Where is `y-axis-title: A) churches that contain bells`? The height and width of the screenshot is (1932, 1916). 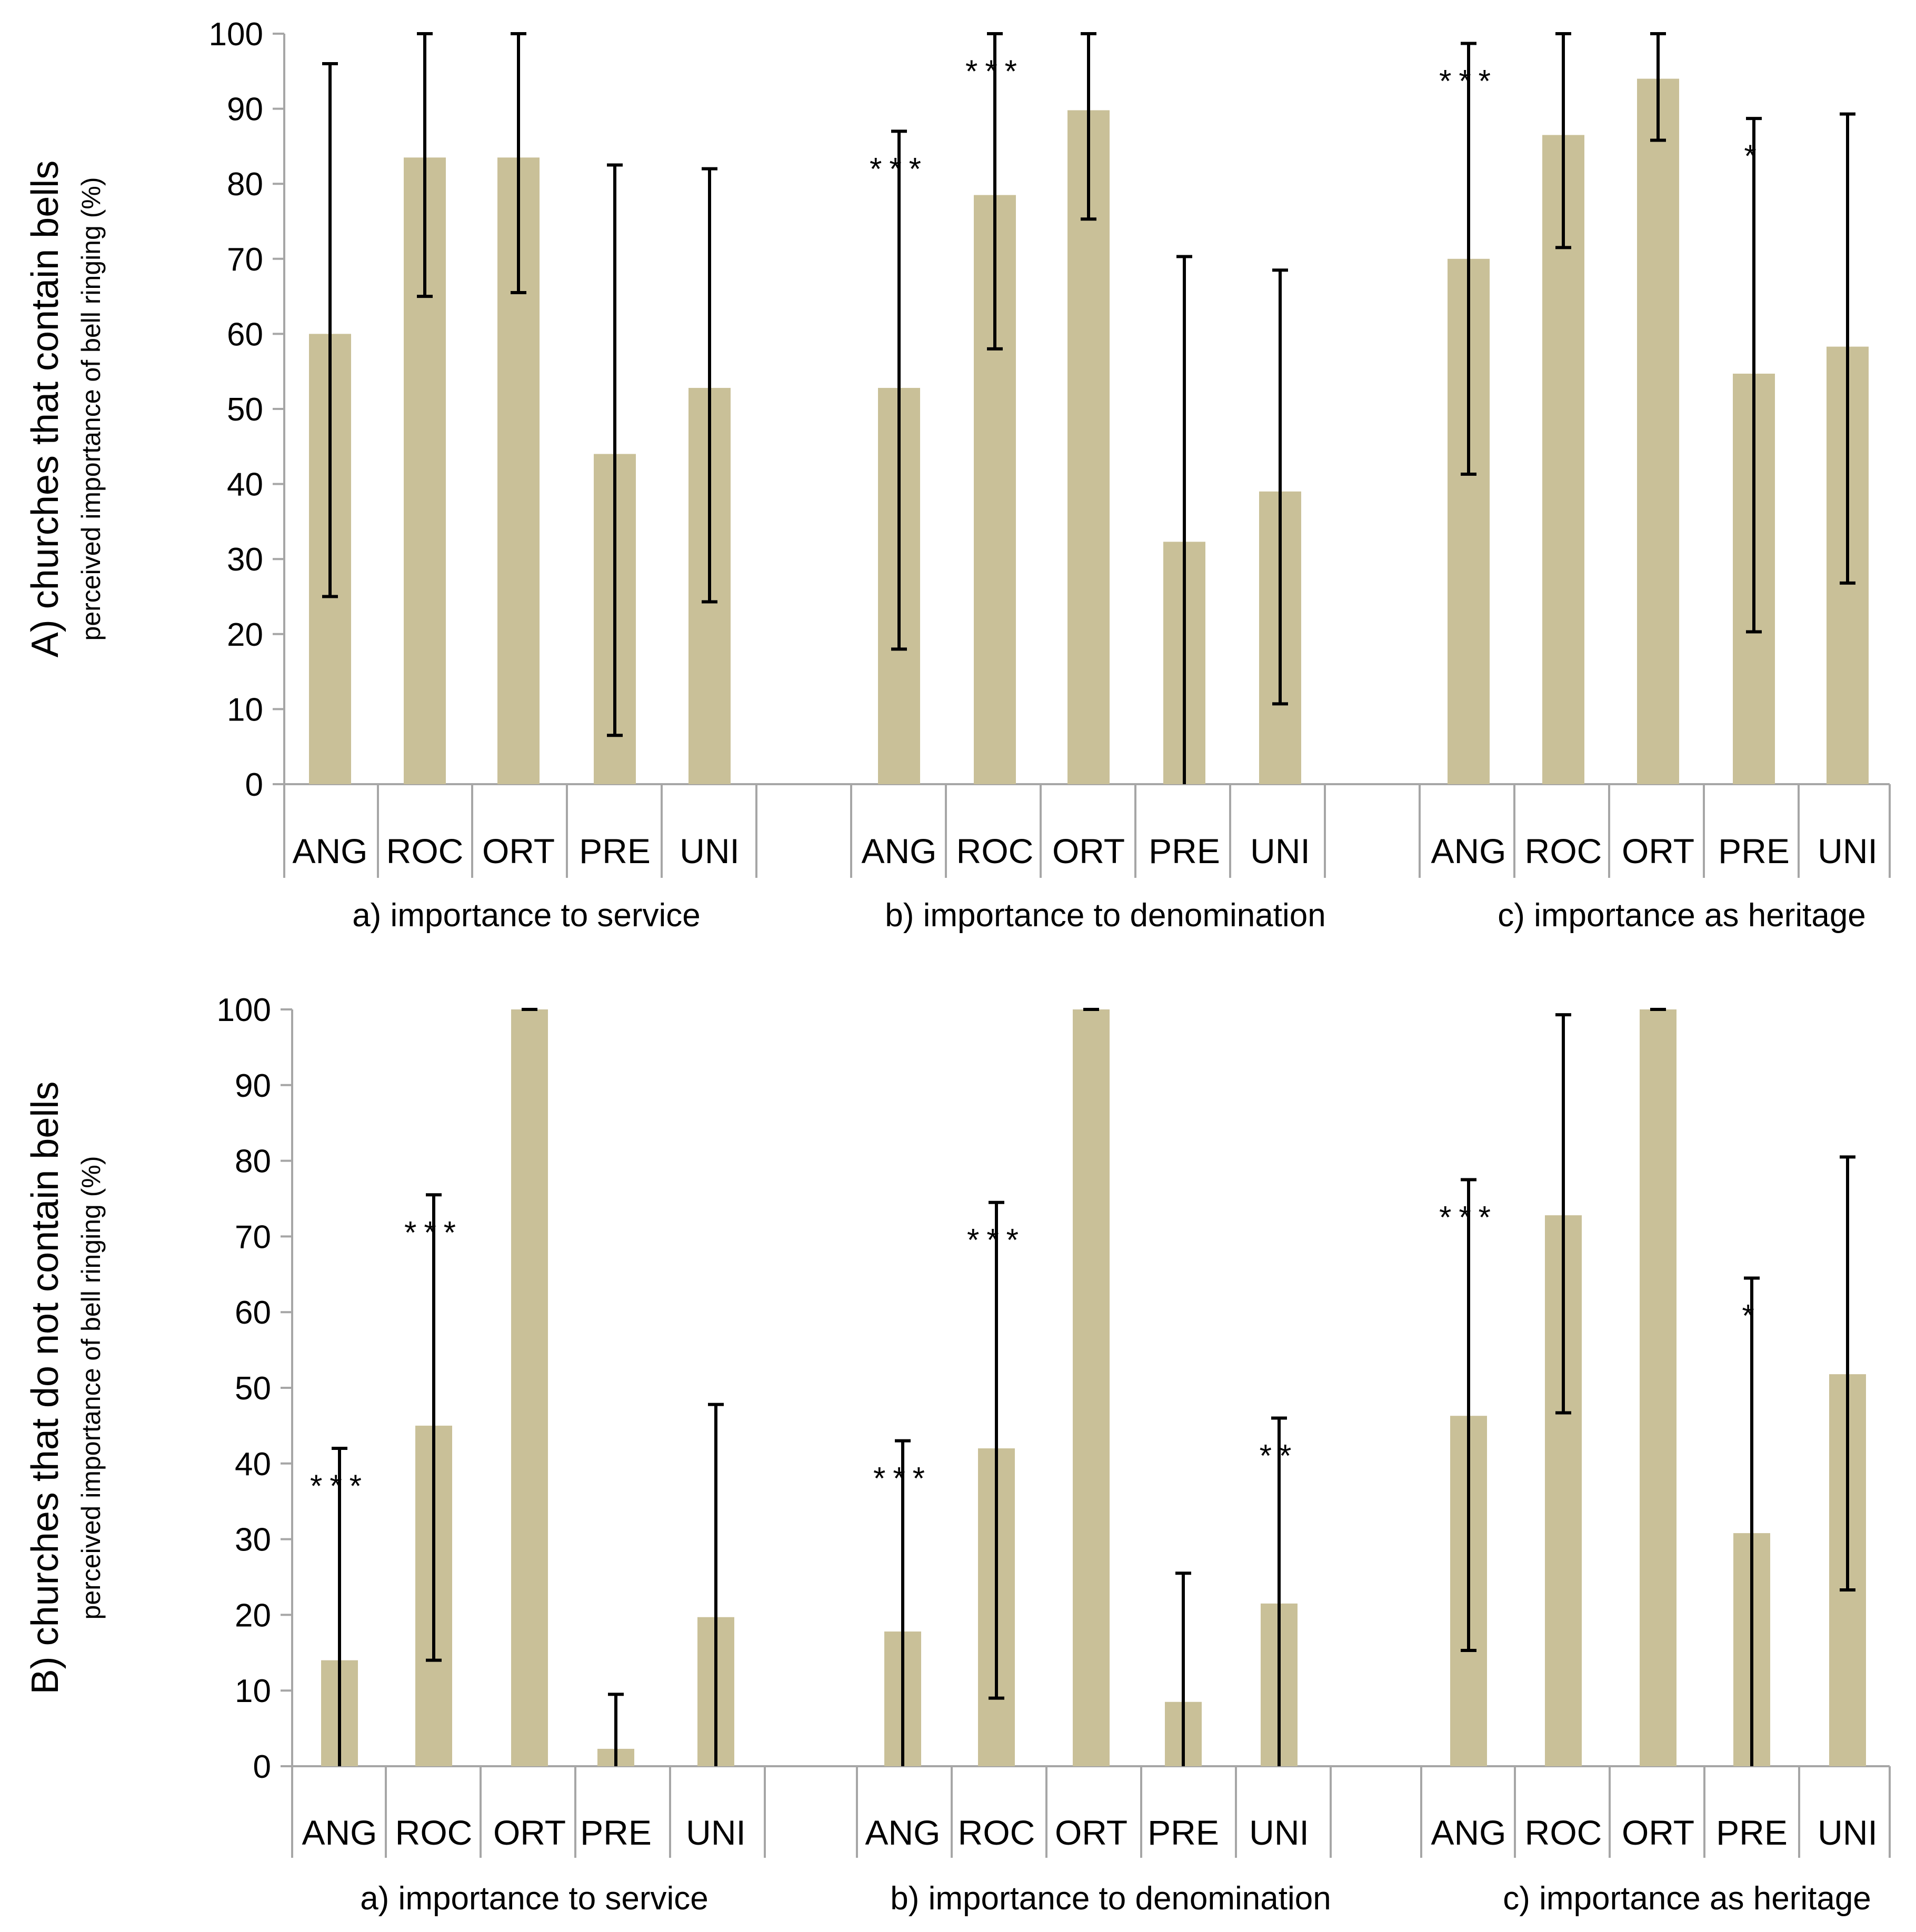
y-axis-title: A) churches that contain bells is located at coordinates (45, 409).